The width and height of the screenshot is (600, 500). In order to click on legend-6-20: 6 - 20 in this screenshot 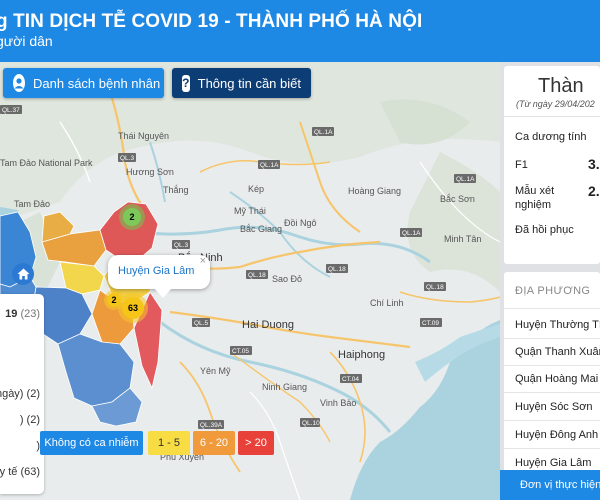, I will do `click(214, 443)`.